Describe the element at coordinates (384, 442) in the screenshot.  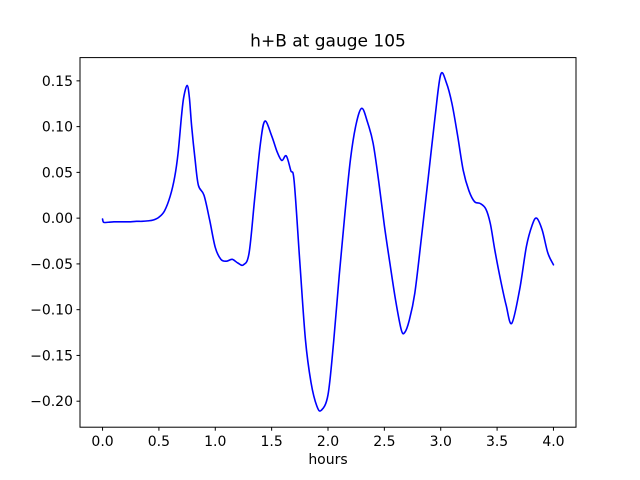
I see `x-tick-label: 2.5` at that location.